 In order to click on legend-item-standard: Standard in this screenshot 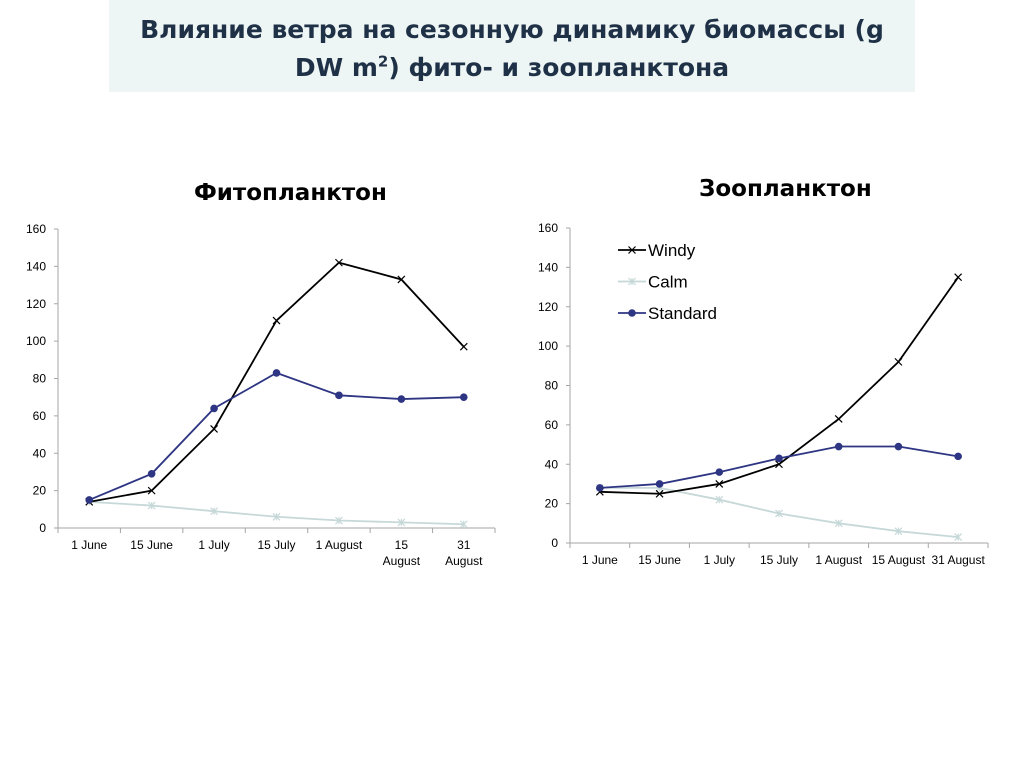, I will do `click(667, 313)`.